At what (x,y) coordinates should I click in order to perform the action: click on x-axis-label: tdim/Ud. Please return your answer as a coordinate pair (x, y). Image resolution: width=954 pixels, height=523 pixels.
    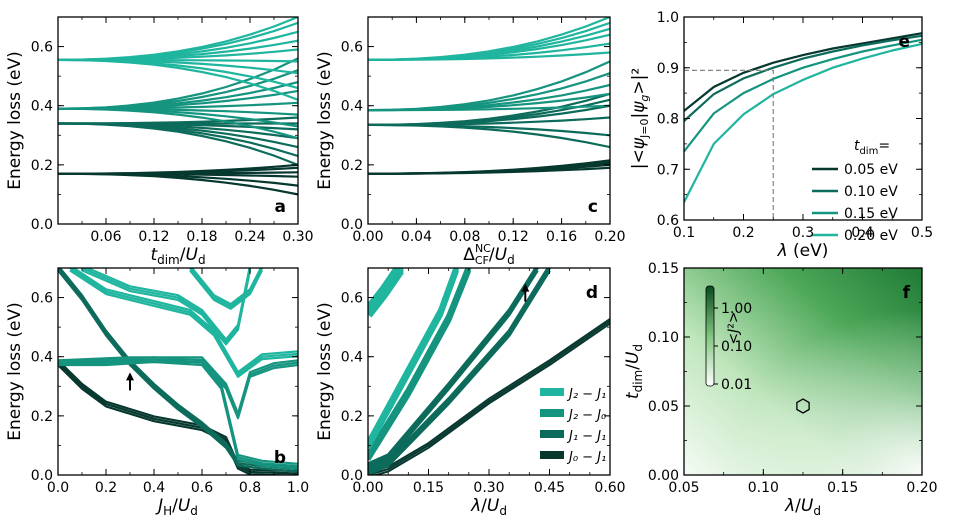
    Looking at the image, I should click on (177, 256).